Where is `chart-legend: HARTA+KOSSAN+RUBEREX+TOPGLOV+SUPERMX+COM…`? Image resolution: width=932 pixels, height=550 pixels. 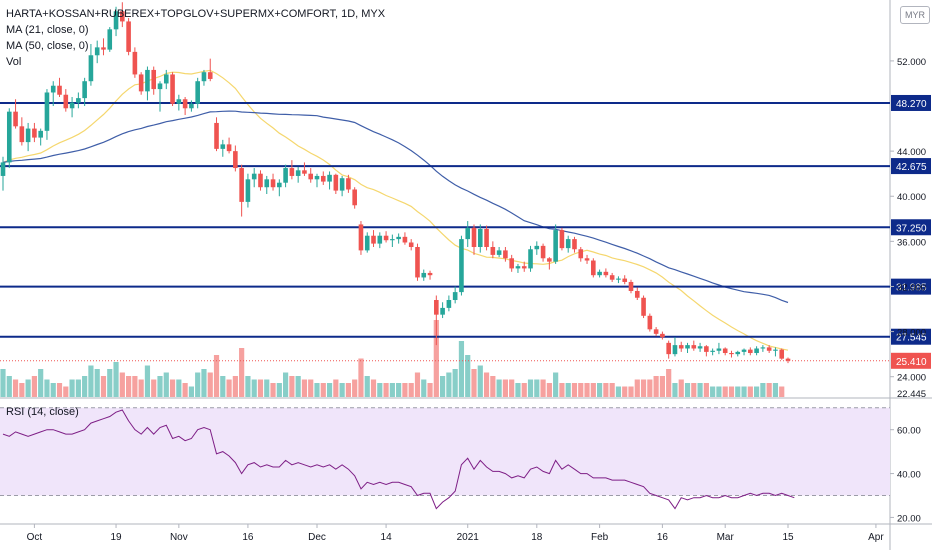 chart-legend: HARTA+KOSSAN+RUBEREX+TOPGLOV+SUPERMX+COM… is located at coordinates (195, 38).